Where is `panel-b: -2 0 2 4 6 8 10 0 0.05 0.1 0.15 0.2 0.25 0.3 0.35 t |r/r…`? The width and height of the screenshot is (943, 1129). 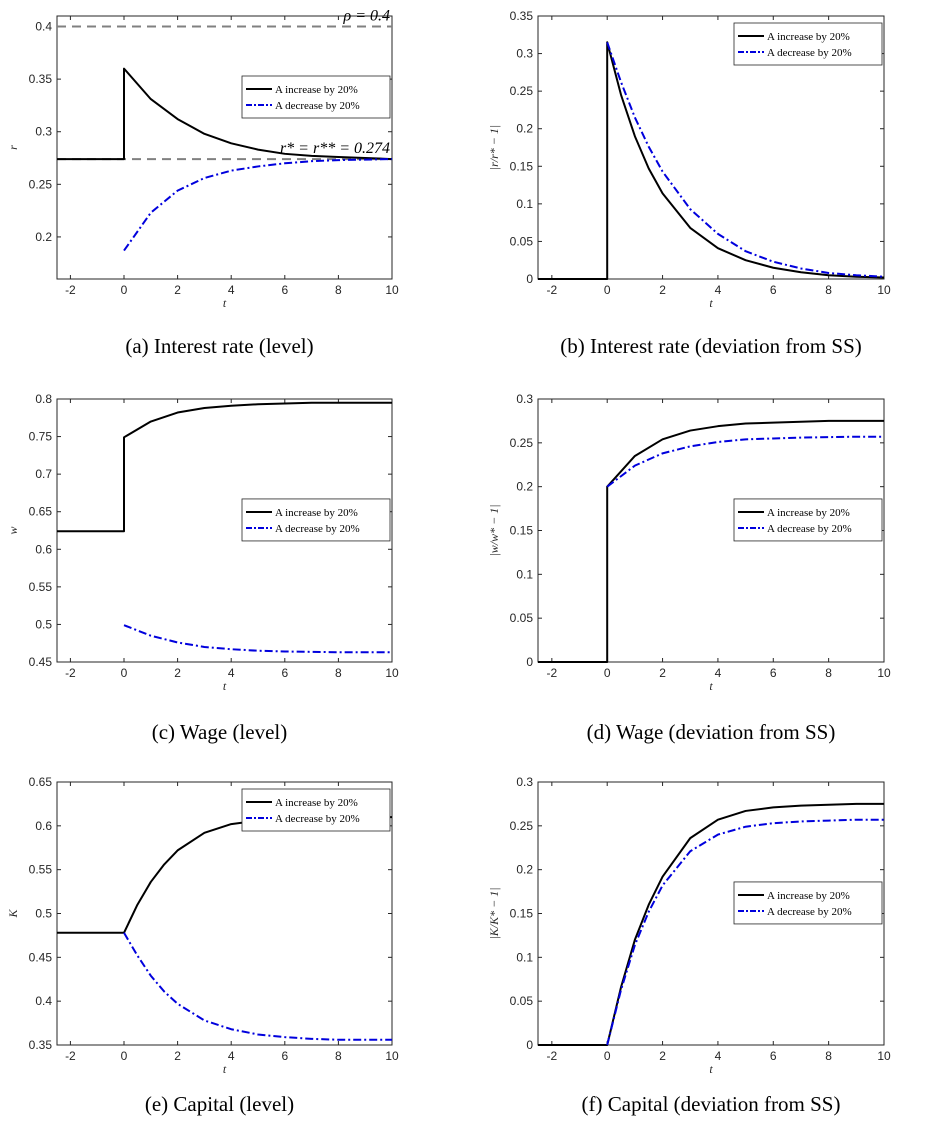
panel-b: -2 0 2 4 6 8 10 0 0.05 0.1 0.15 0.2 0.25 0.3 0.35 t |r/r… is located at coordinates (689, 183).